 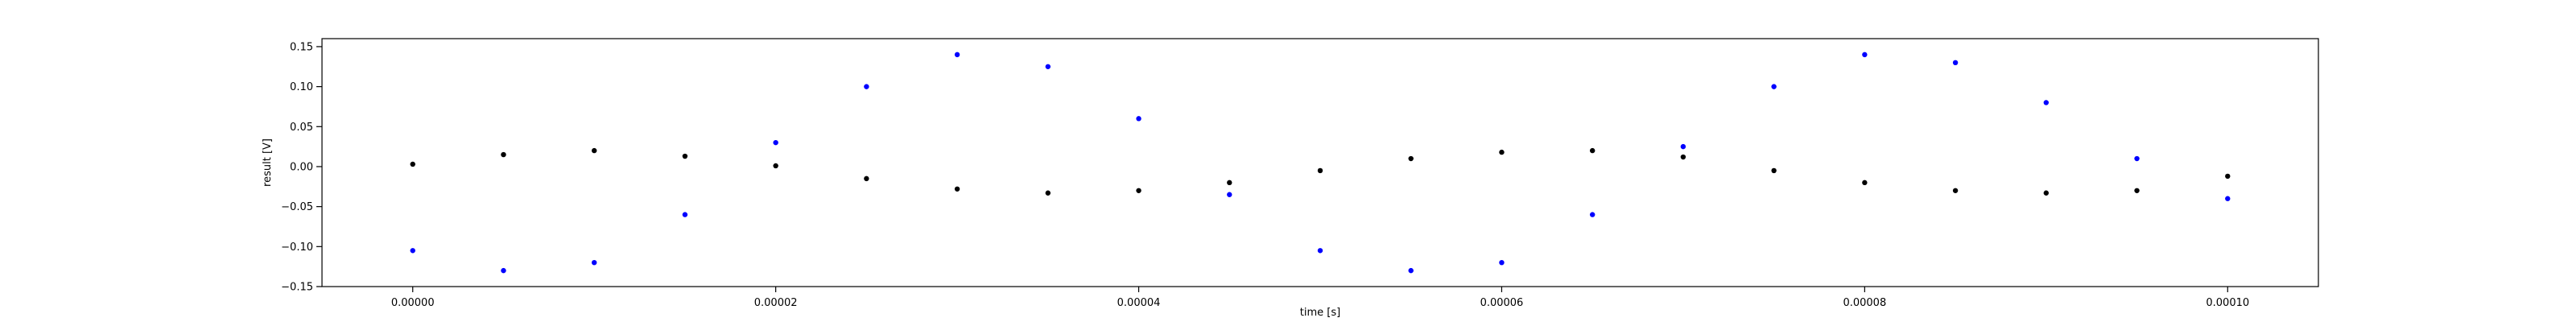 I want to click on y-tick-label: 0.00, so click(x=301, y=167).